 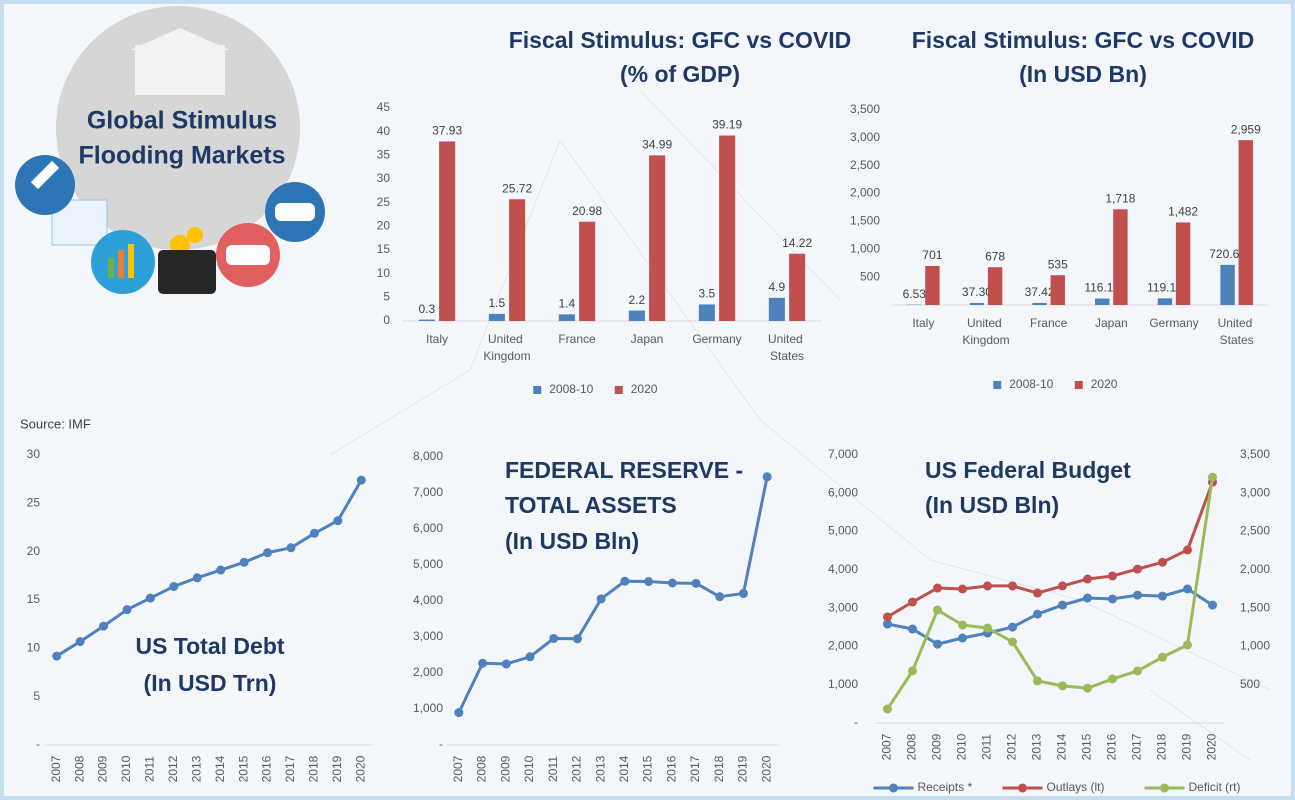 What do you see at coordinates (644, 389) in the screenshot?
I see `legend-label: 2020` at bounding box center [644, 389].